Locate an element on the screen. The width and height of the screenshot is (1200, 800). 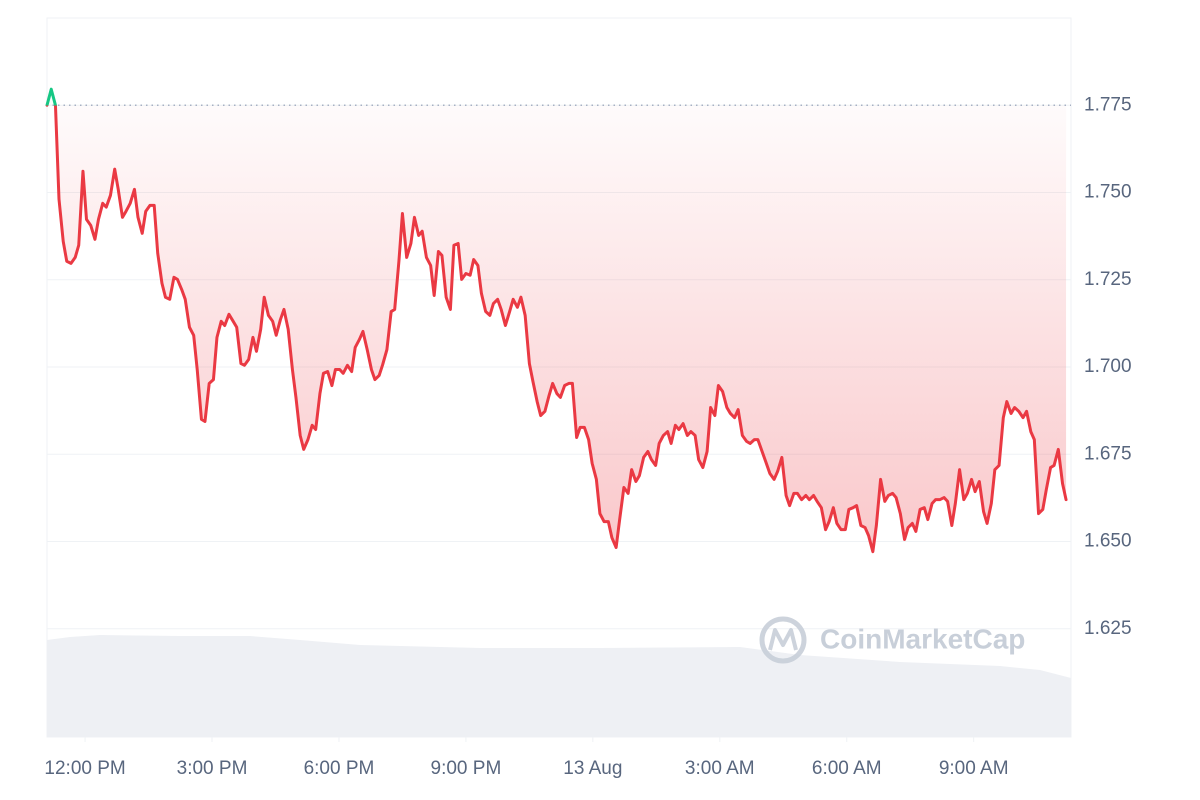
logo-mark is located at coordinates (783, 639).